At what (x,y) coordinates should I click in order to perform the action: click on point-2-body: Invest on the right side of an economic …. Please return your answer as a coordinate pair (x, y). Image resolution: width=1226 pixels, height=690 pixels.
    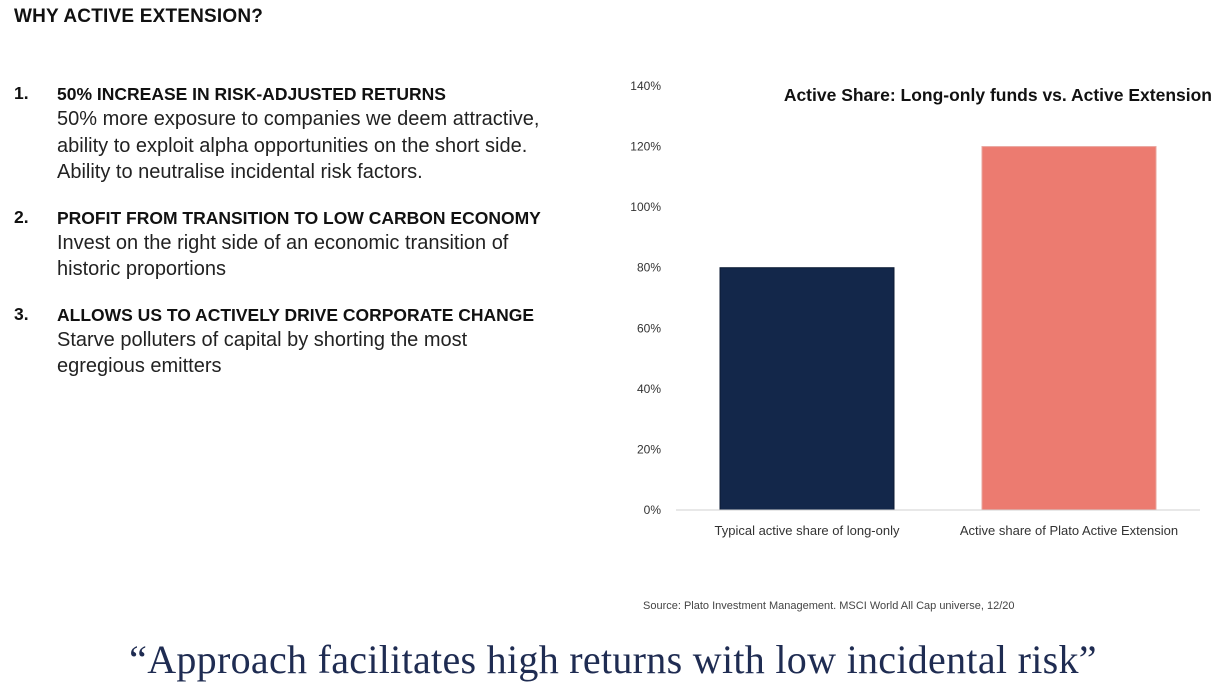
    Looking at the image, I should click on (335, 256).